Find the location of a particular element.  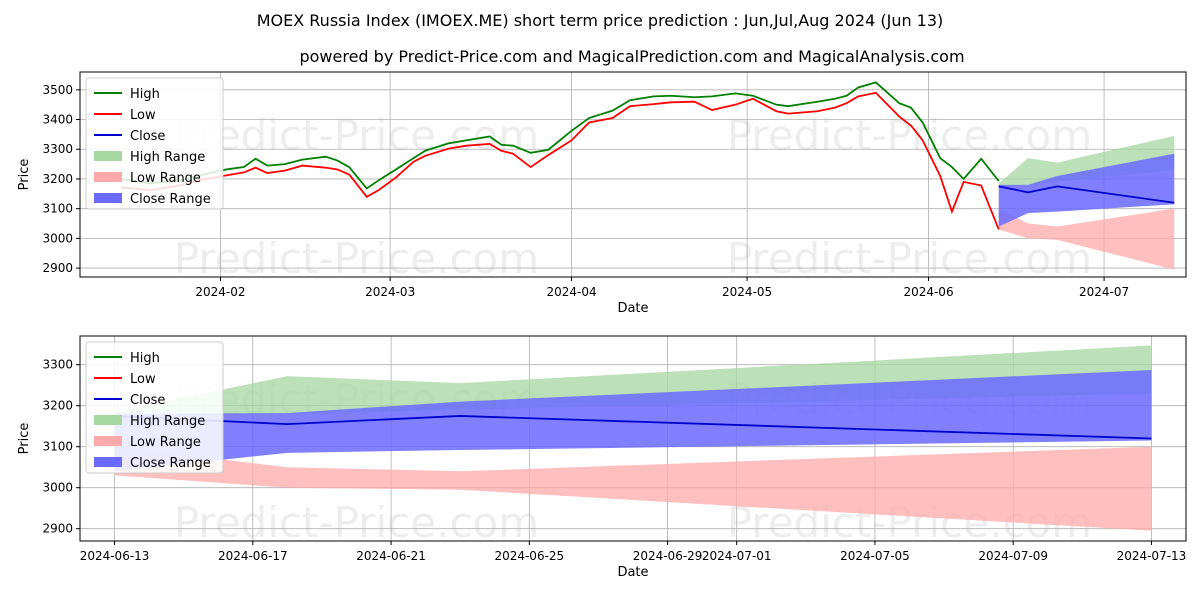

x-tick-label: 2024-06-13 is located at coordinates (115, 556).